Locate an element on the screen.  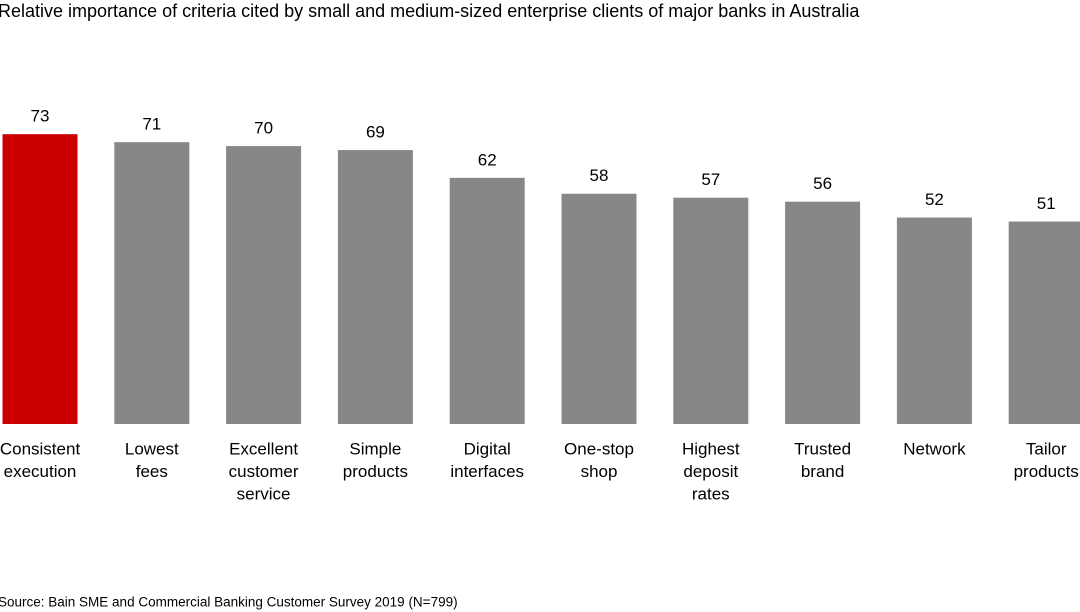
x-tick-label: Digital is located at coordinates (487, 448).